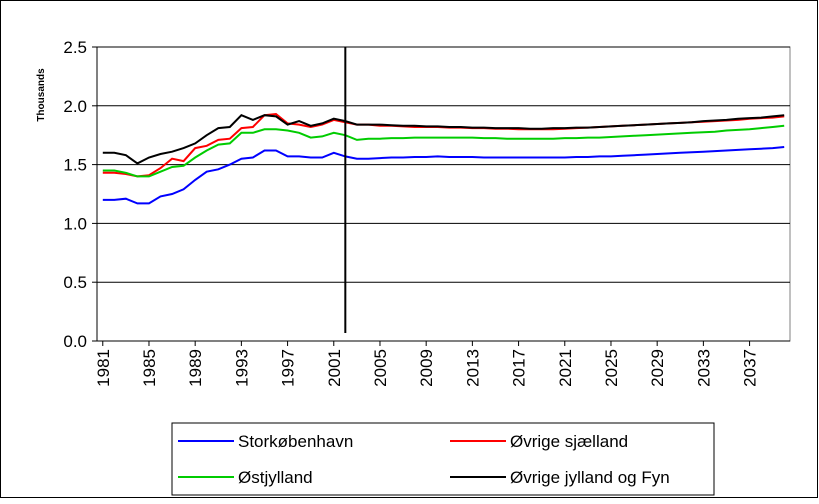  Describe the element at coordinates (380, 368) in the screenshot. I see `x-tick-label: 2005` at that location.